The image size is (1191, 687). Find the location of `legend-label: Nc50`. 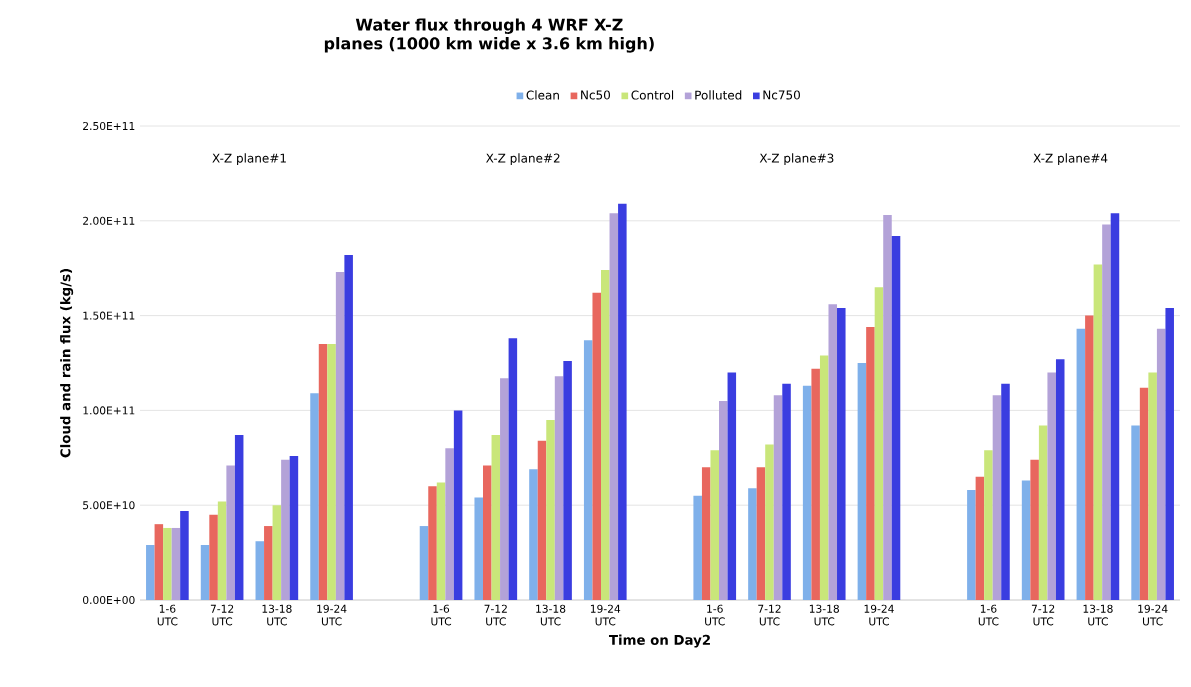

legend-label: Nc50 is located at coordinates (595, 95).